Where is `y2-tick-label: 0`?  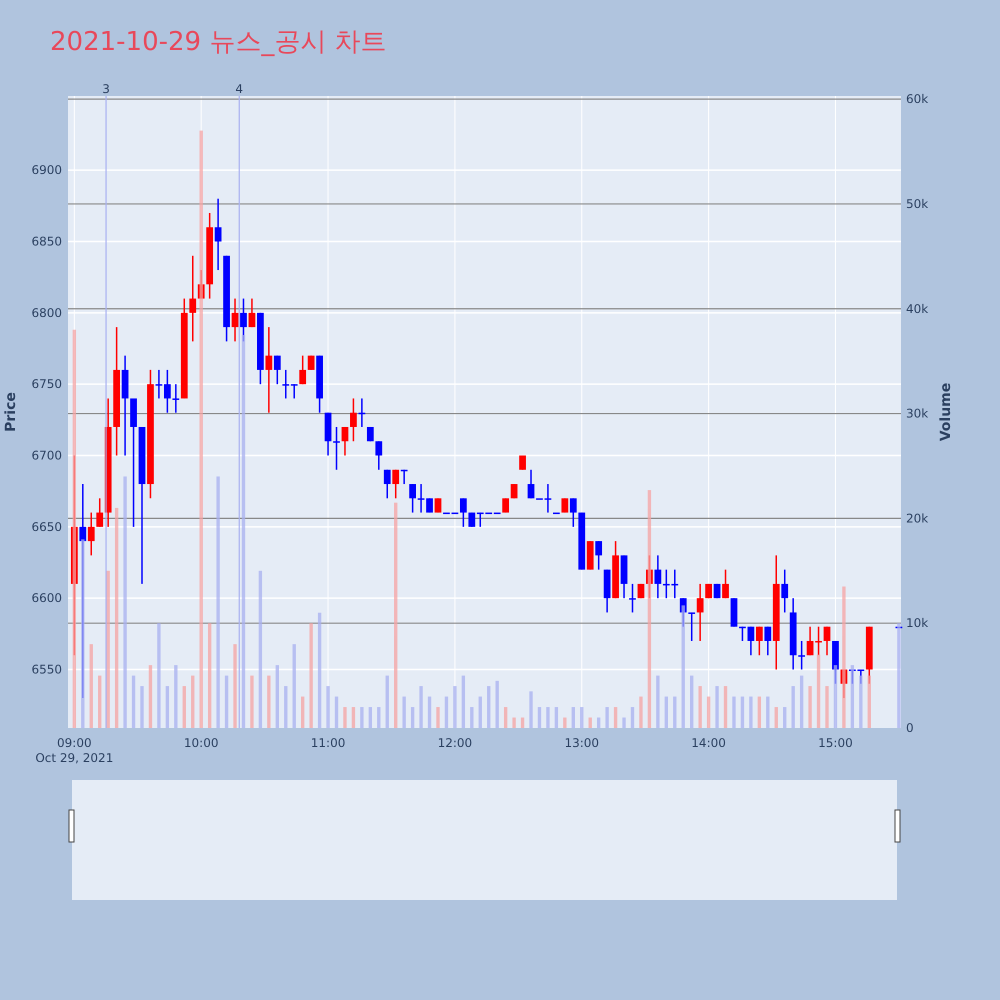
y2-tick-label: 0 is located at coordinates (910, 728).